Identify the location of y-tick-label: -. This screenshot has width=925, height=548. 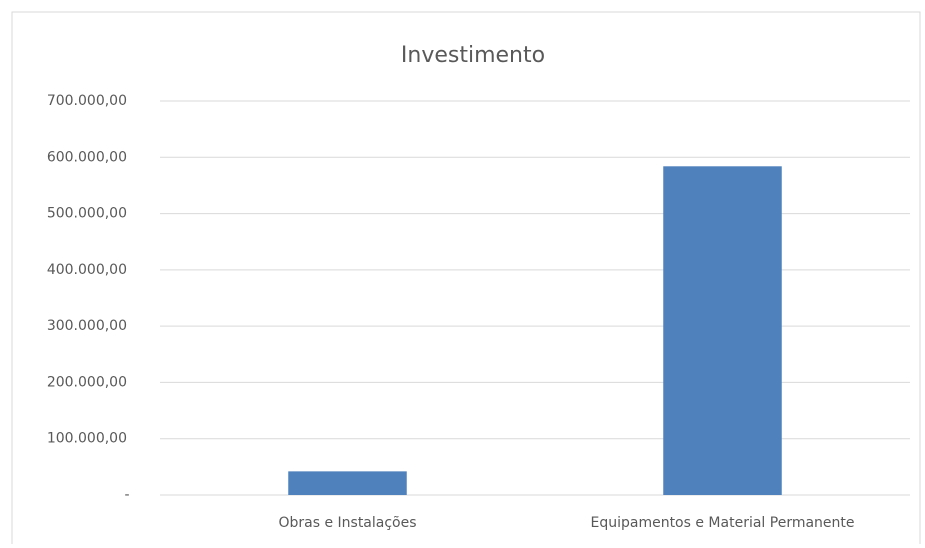
(126, 495).